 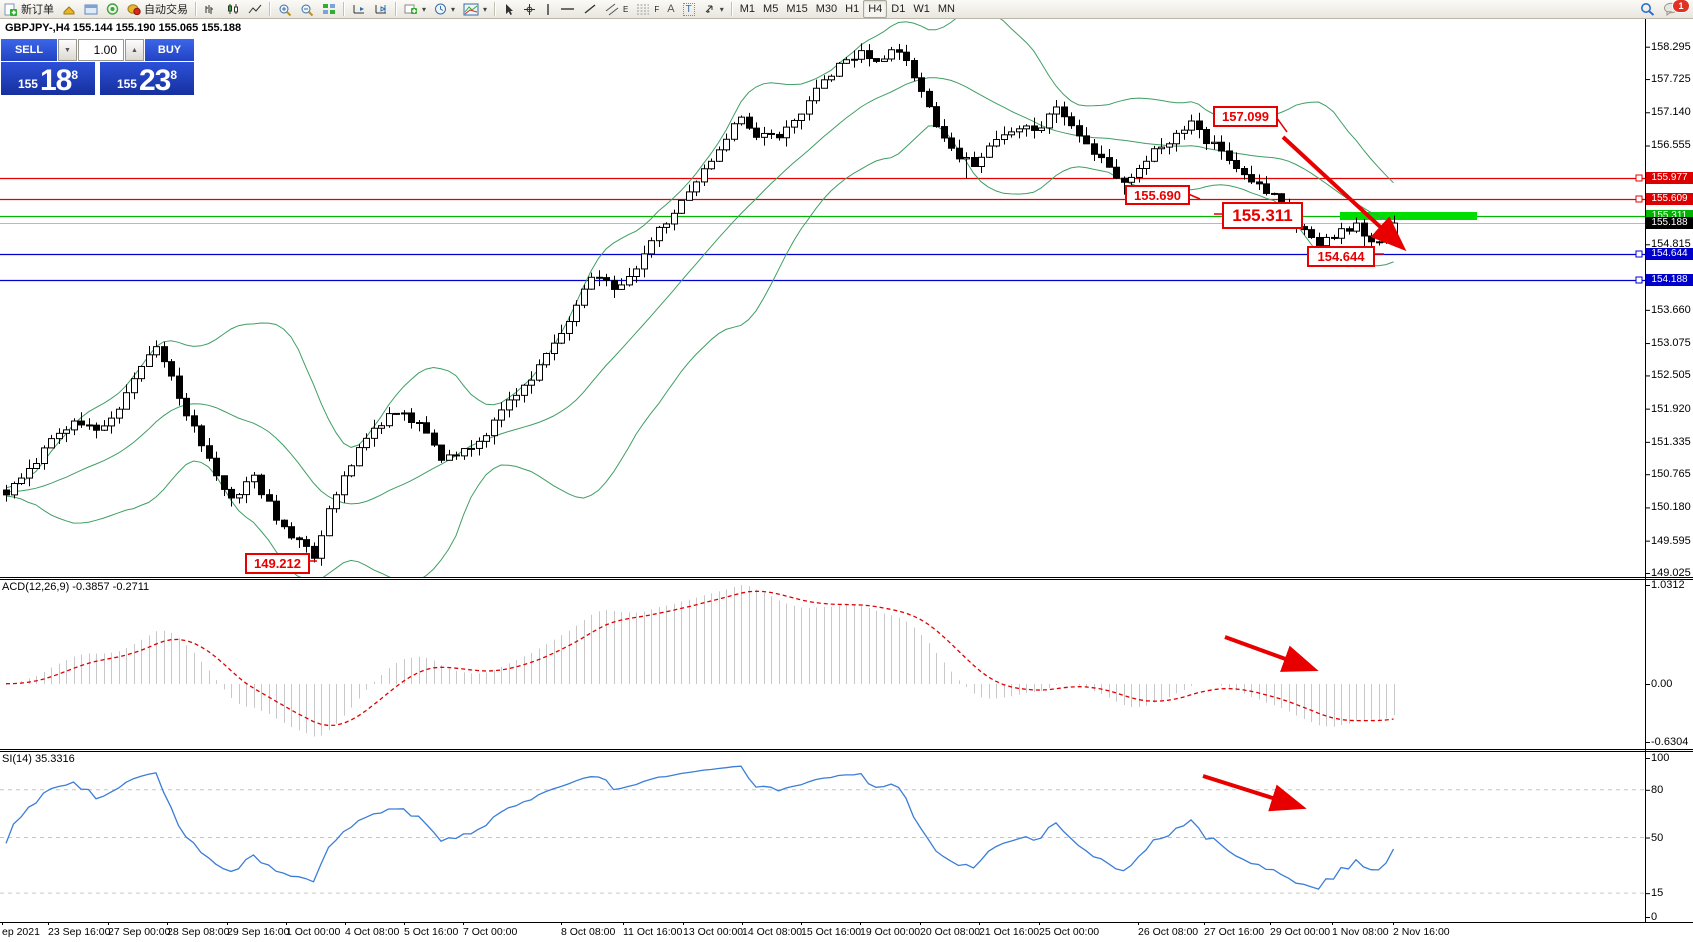 I want to click on signals-icon, so click(x=112, y=9).